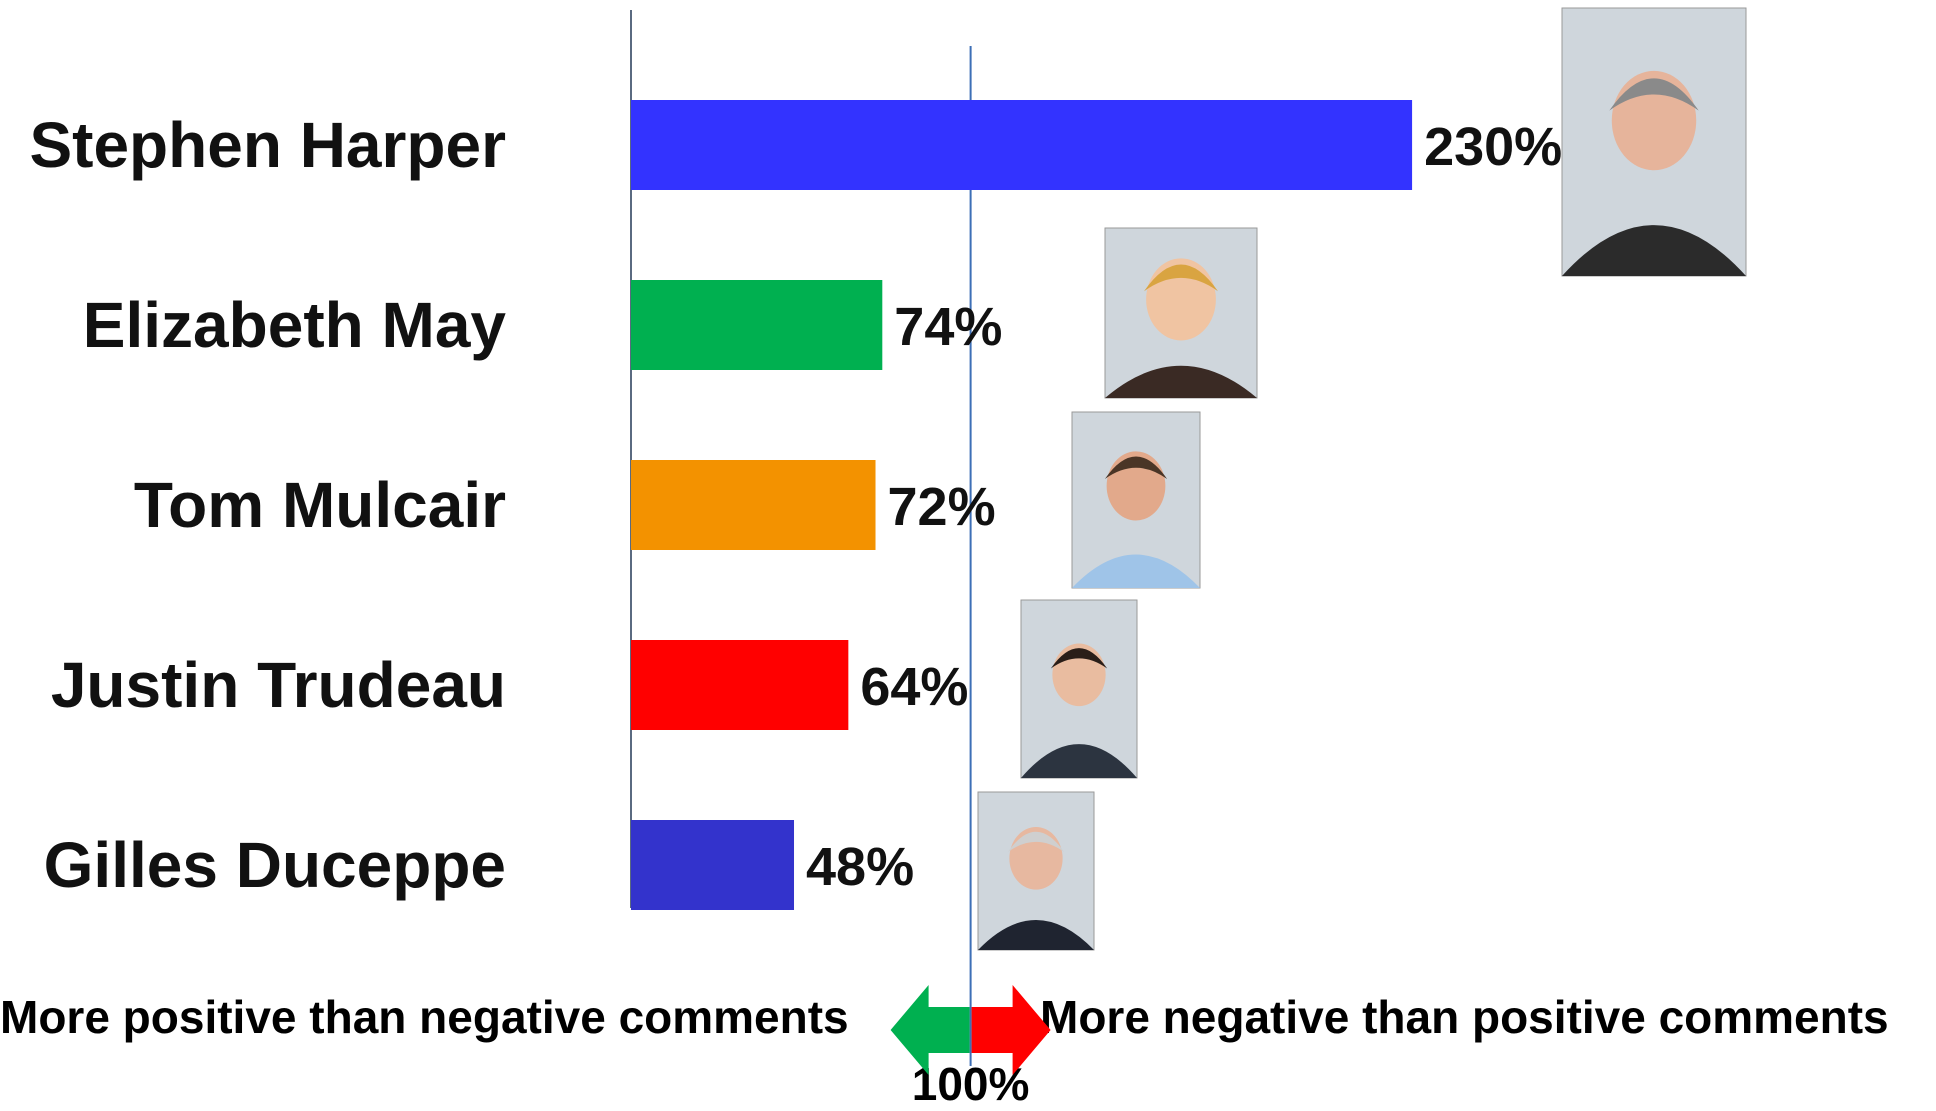 The width and height of the screenshot is (1936, 1111). Describe the element at coordinates (278, 685) in the screenshot. I see `category-label-justin-trudeau: Justin Trudeau` at that location.